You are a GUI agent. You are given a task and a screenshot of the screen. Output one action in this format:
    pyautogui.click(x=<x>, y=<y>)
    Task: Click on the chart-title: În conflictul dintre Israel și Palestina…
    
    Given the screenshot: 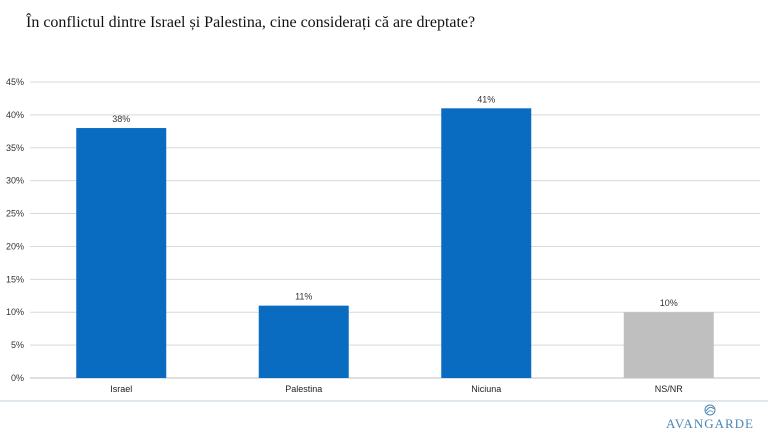 What is the action you would take?
    pyautogui.click(x=251, y=22)
    